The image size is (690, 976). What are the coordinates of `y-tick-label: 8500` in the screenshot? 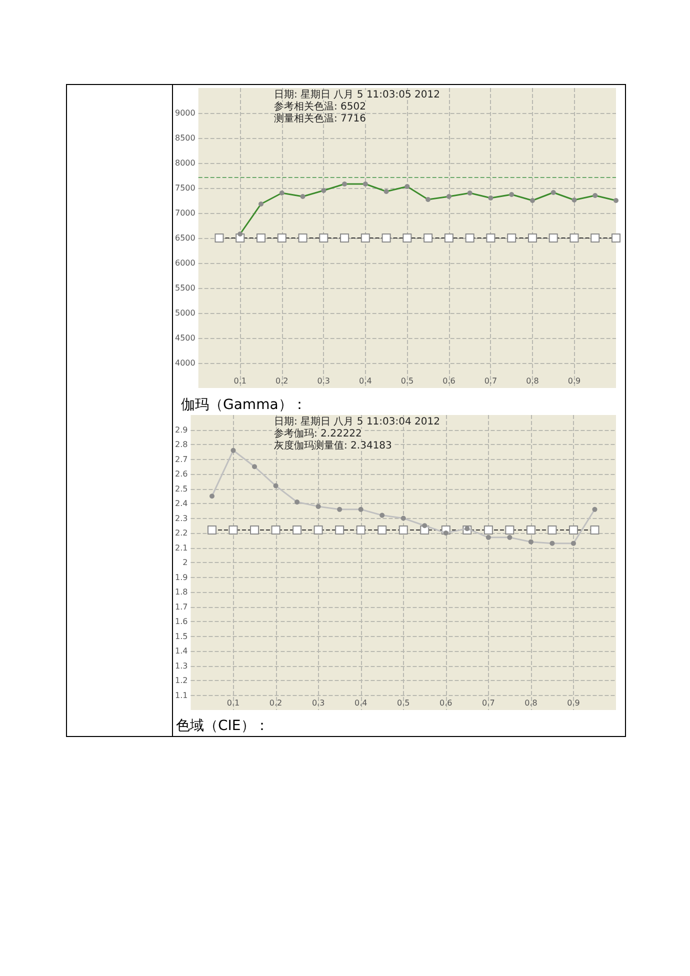 It's located at (185, 138).